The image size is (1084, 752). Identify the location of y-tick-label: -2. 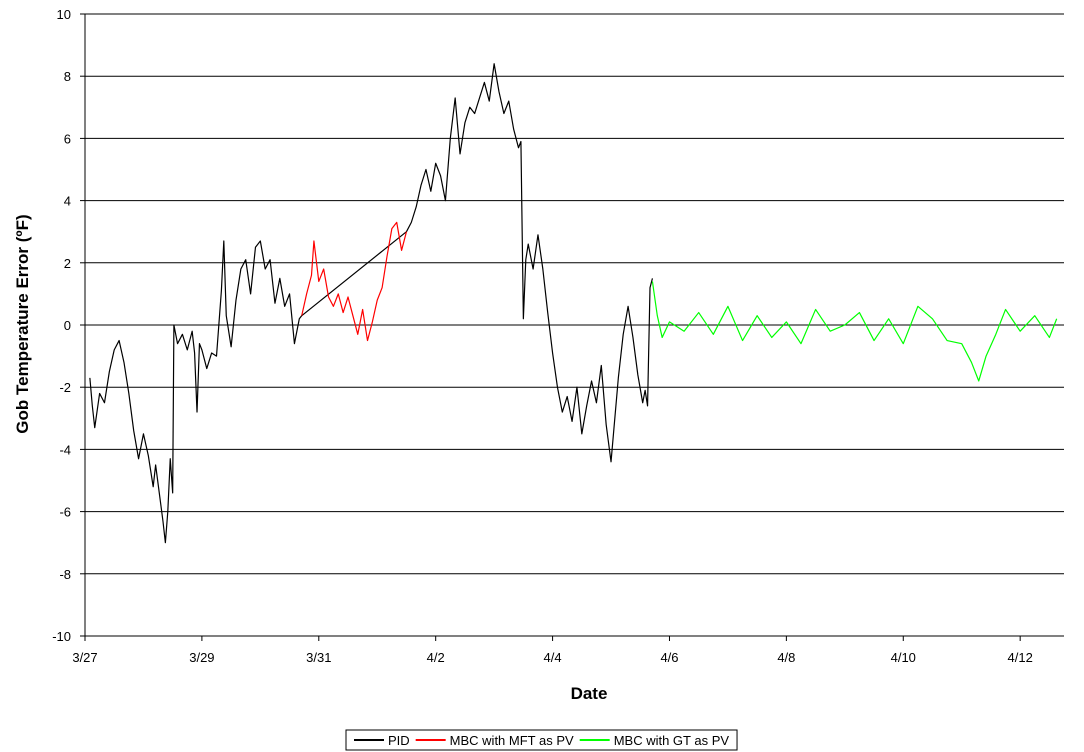
(65, 387).